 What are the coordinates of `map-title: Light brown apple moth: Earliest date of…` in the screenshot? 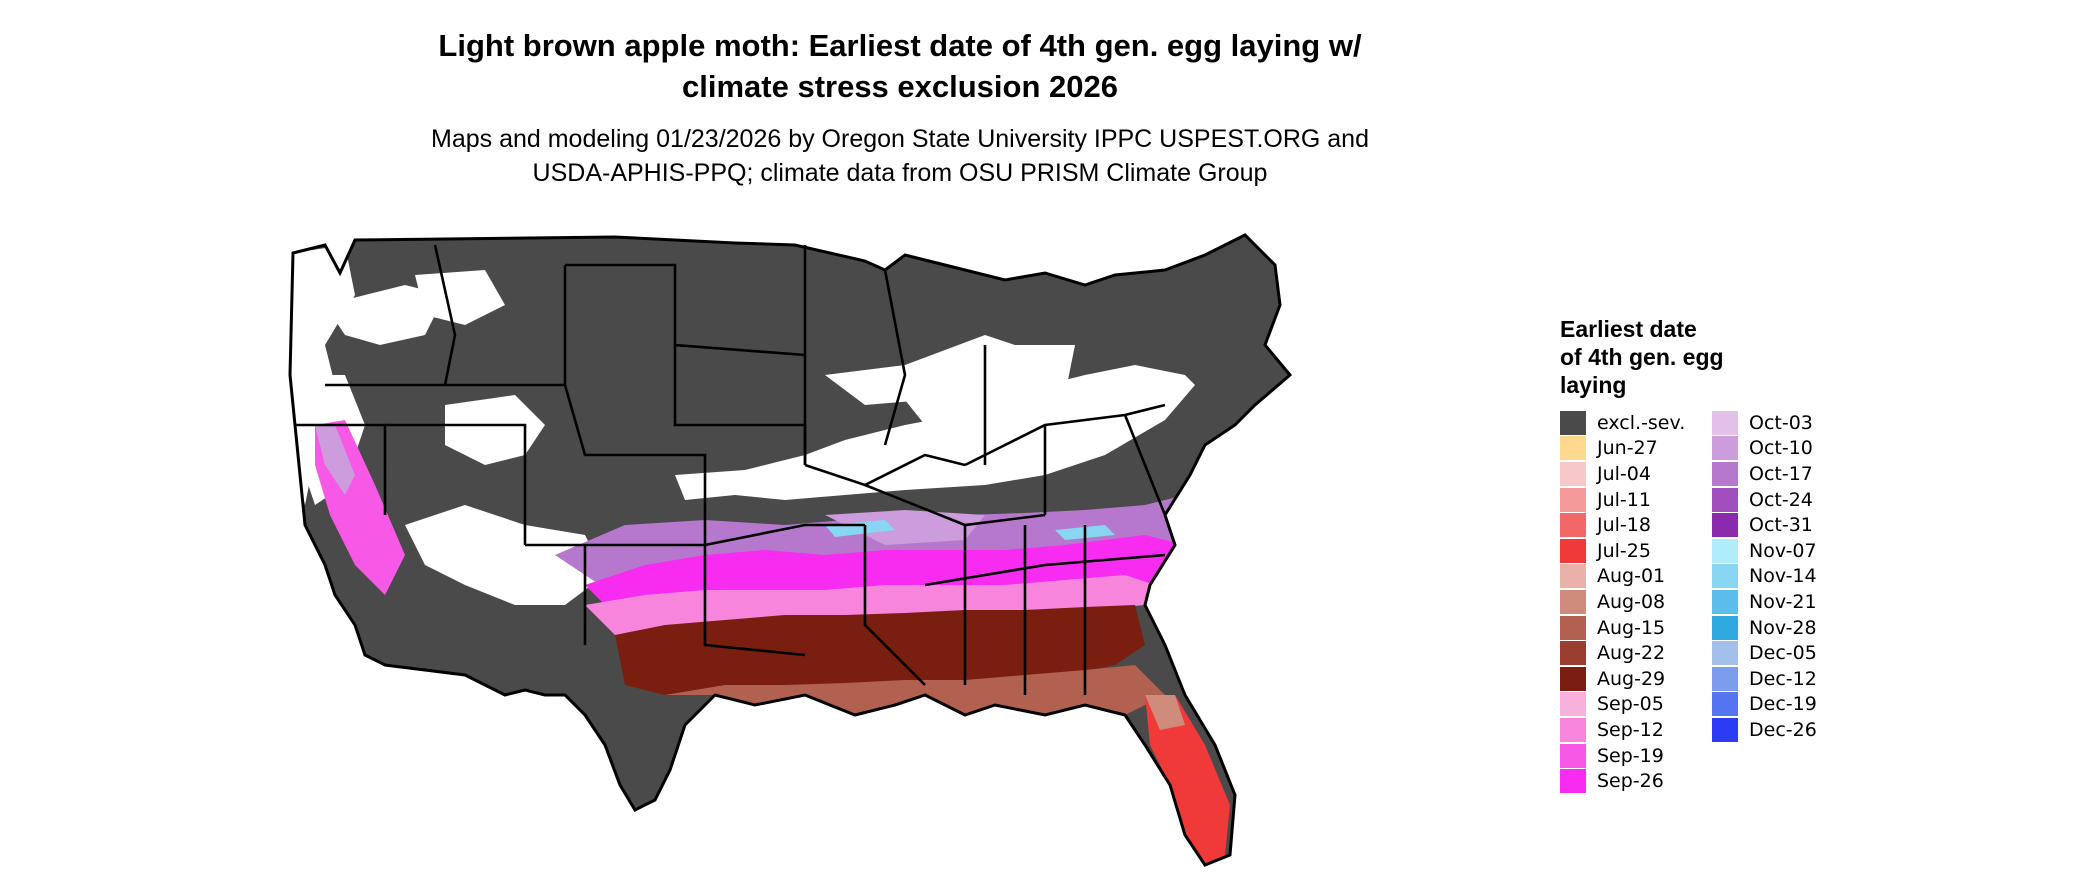 It's located at (900, 66).